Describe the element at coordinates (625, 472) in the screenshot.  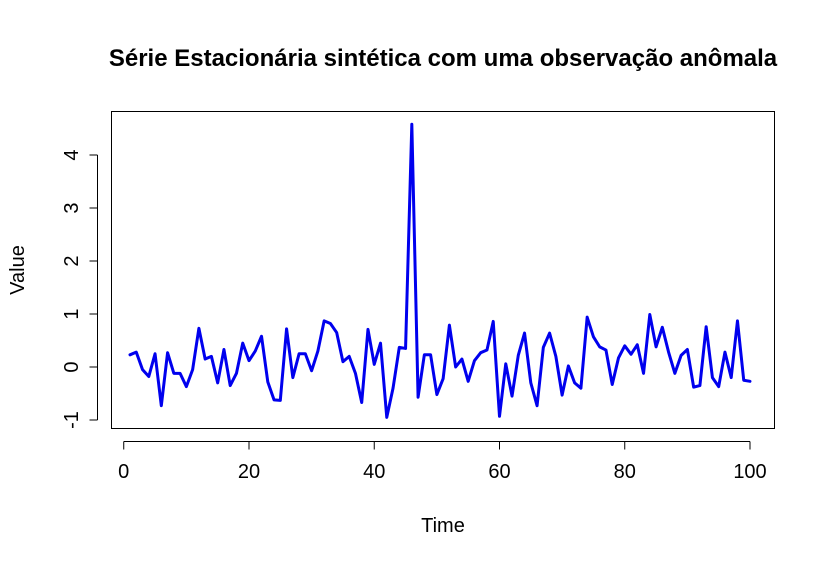
I see `x-tick-label: 80` at that location.